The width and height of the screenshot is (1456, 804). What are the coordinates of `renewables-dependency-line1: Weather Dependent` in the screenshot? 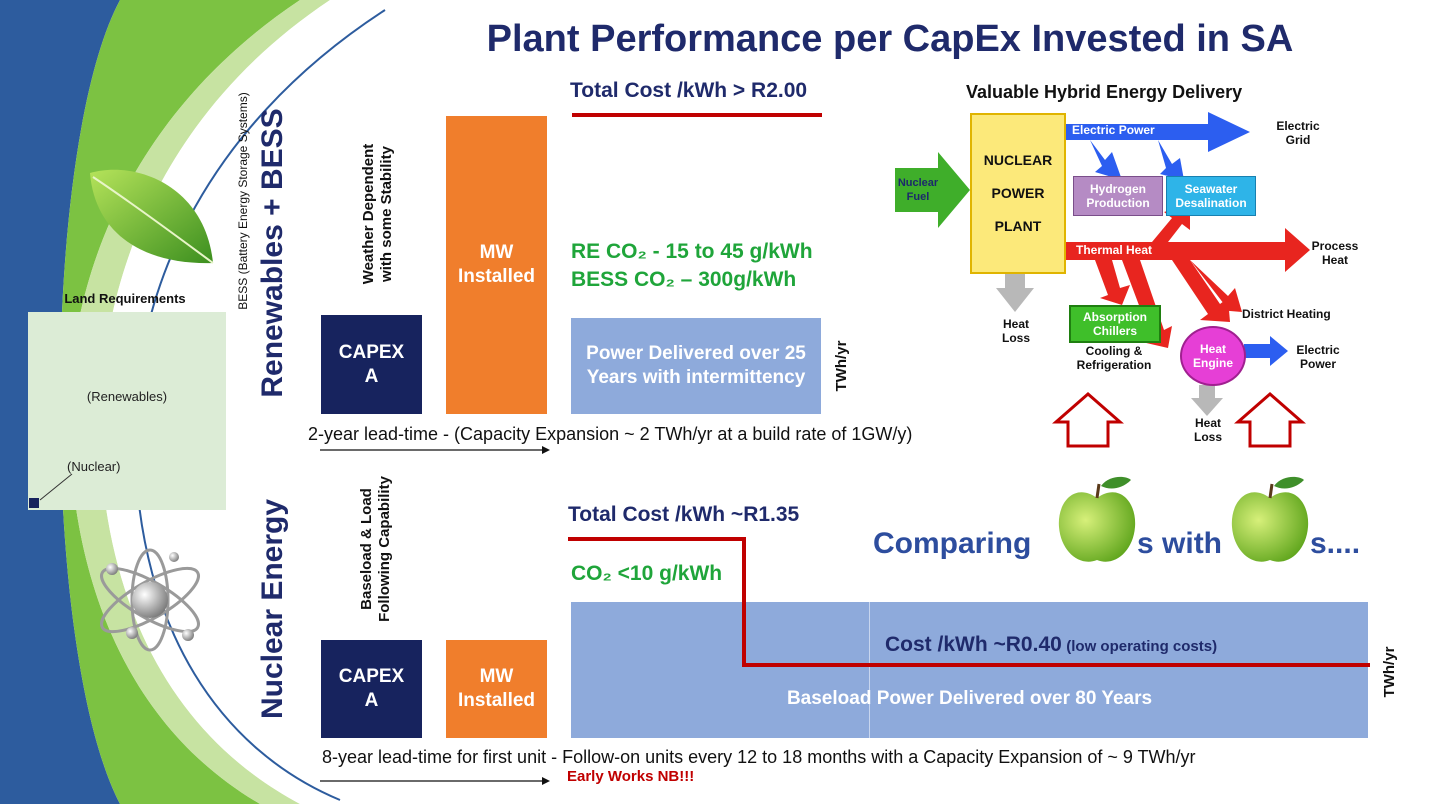 It's located at (368, 214).